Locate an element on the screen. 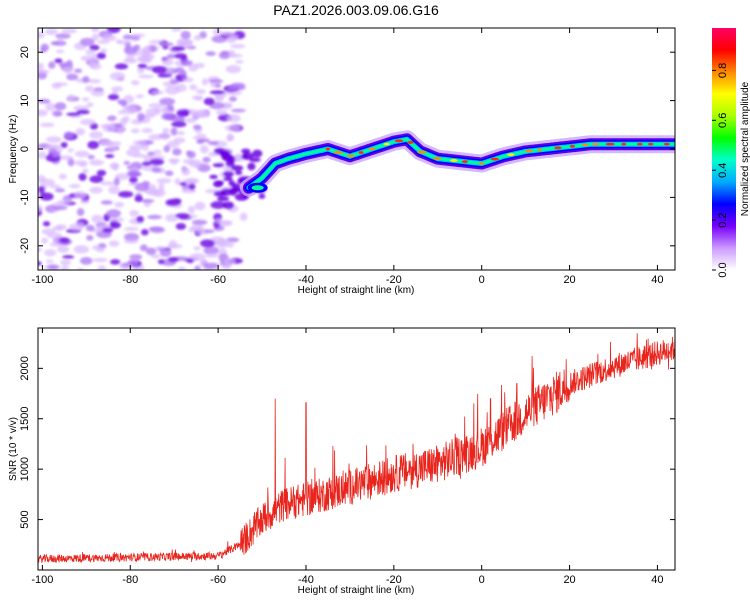 The image size is (750, 605). x-tick-label: -80 is located at coordinates (130, 280).